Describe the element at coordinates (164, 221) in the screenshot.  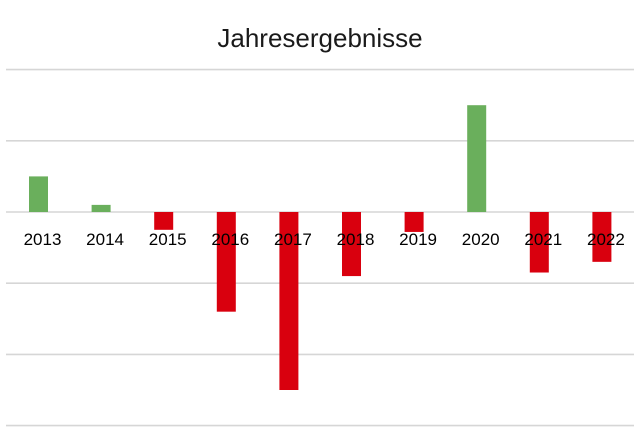
I see `bar-2015` at that location.